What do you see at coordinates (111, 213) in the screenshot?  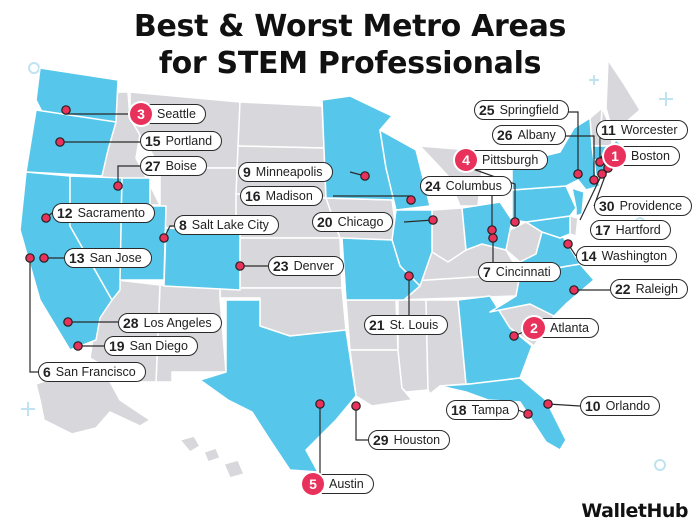 I see `metro-name: Sacramento` at bounding box center [111, 213].